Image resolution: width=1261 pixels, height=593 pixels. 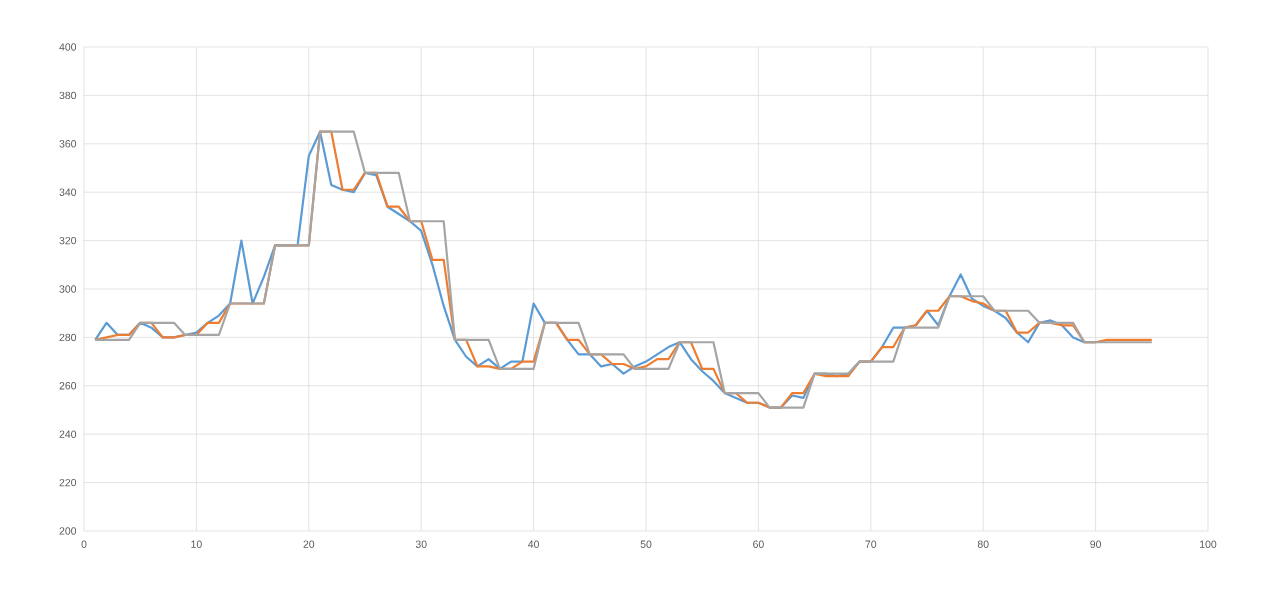 I want to click on x-tick-label: 80, so click(x=983, y=544).